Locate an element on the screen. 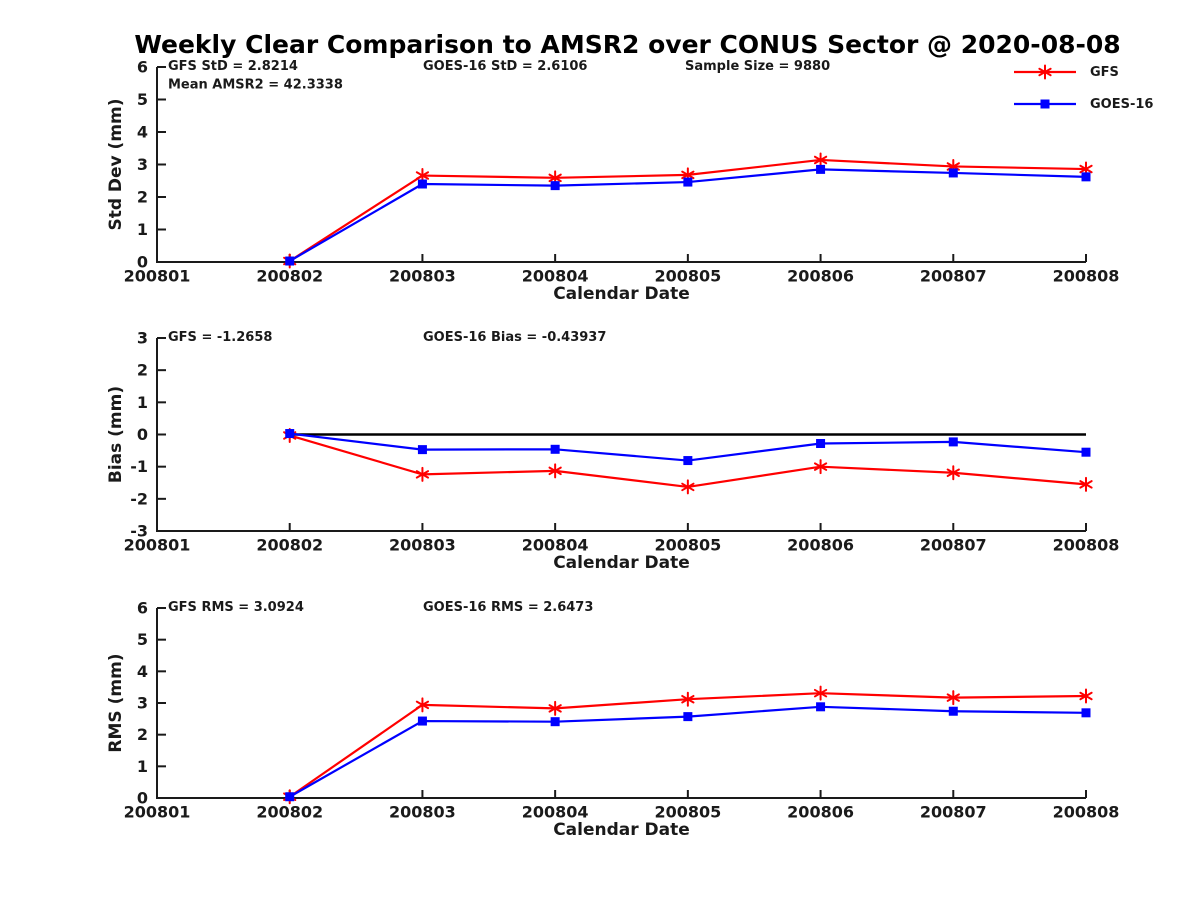 Image resolution: width=1200 pixels, height=900 pixels. legend-item-gfs: GFS is located at coordinates (1065, 72).